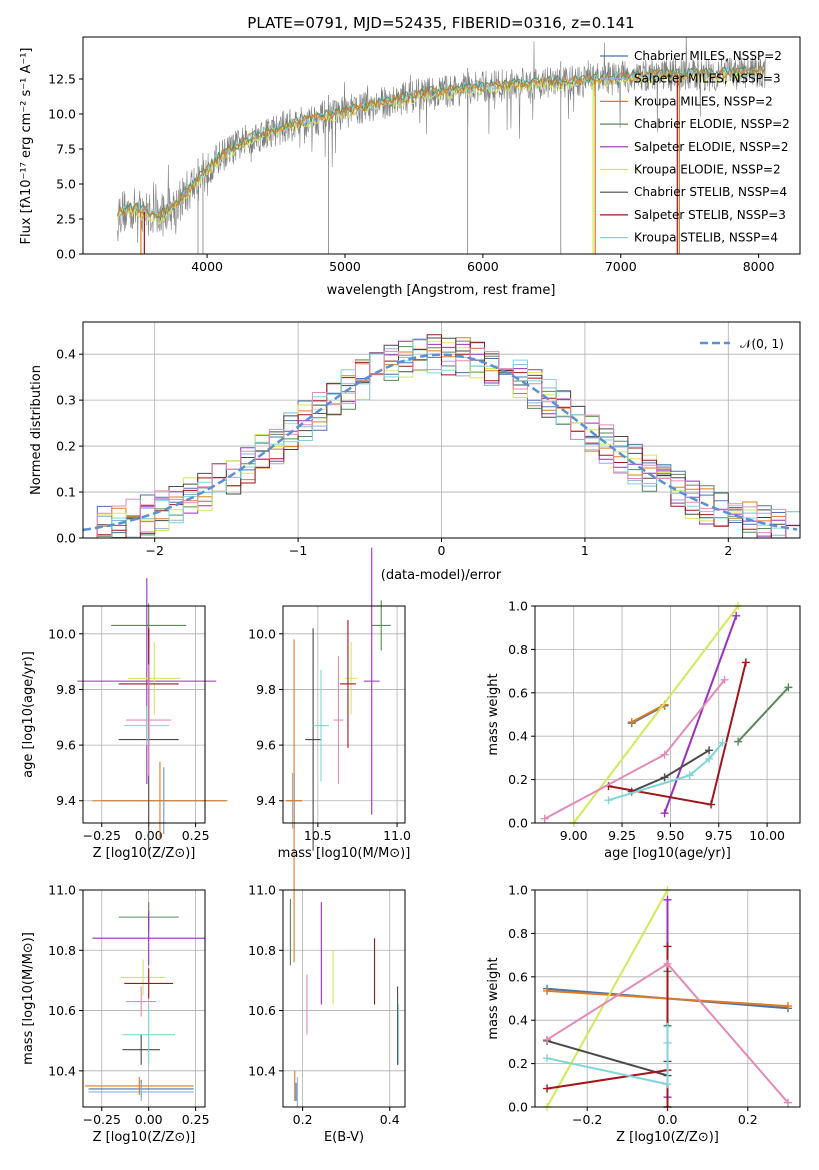  What do you see at coordinates (62, 1070) in the screenshot?
I see `mass_vs_Z-ytick-label: 10.4` at bounding box center [62, 1070].